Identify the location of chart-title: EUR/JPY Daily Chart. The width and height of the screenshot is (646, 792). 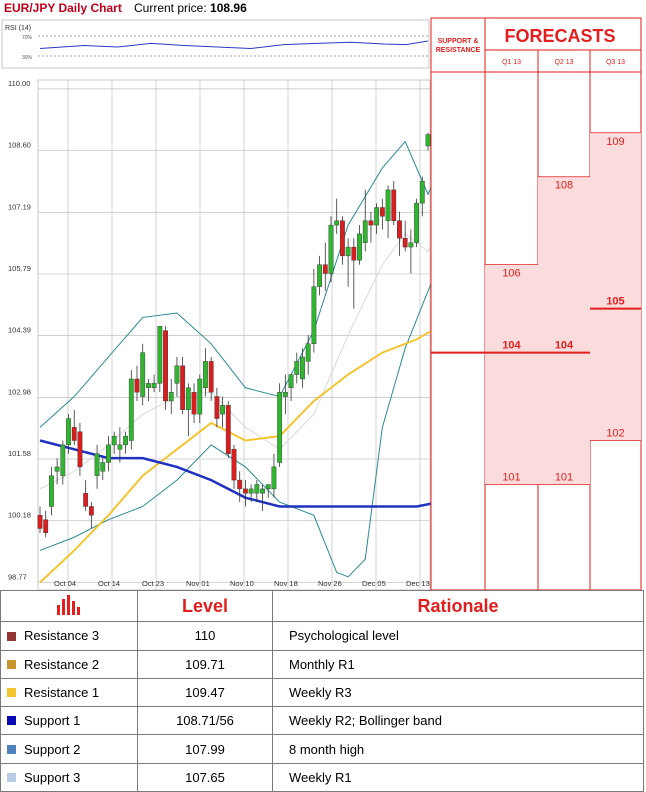
(63, 8).